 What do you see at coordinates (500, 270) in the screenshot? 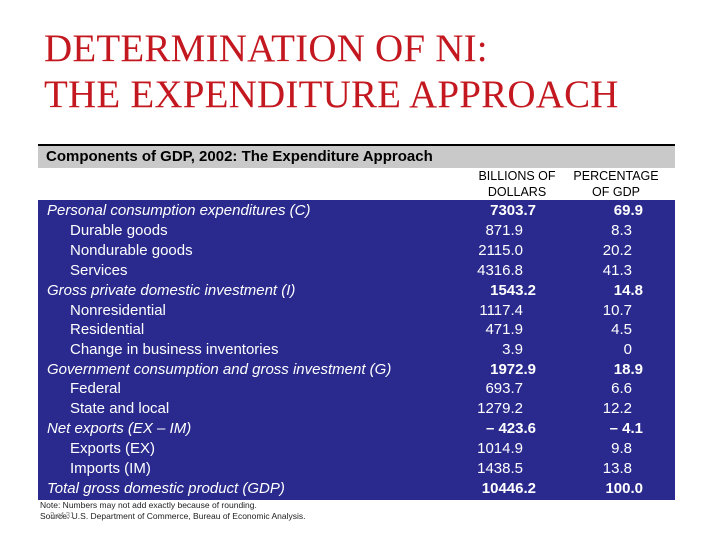
I see `row-billions: 4316.8` at bounding box center [500, 270].